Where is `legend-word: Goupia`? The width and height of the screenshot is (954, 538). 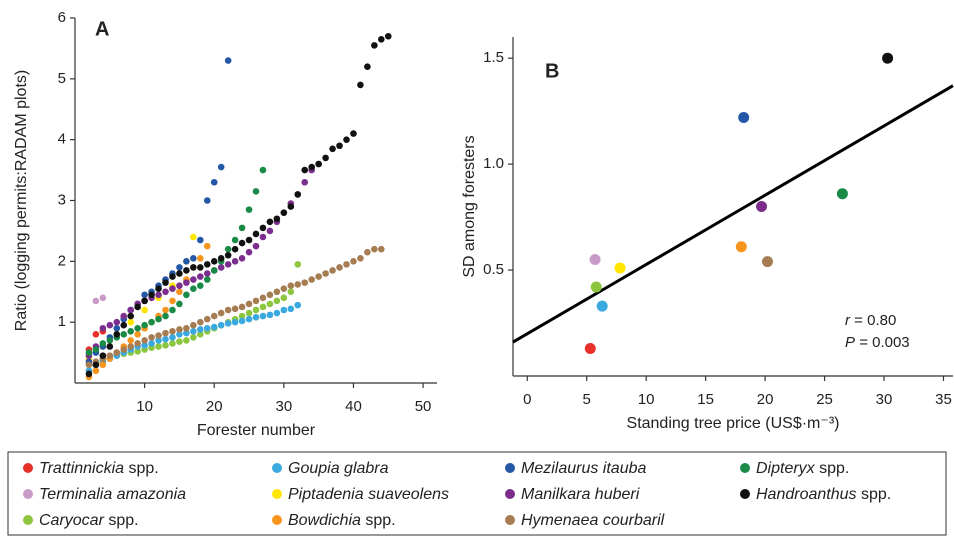 legend-word: Goupia is located at coordinates (314, 468).